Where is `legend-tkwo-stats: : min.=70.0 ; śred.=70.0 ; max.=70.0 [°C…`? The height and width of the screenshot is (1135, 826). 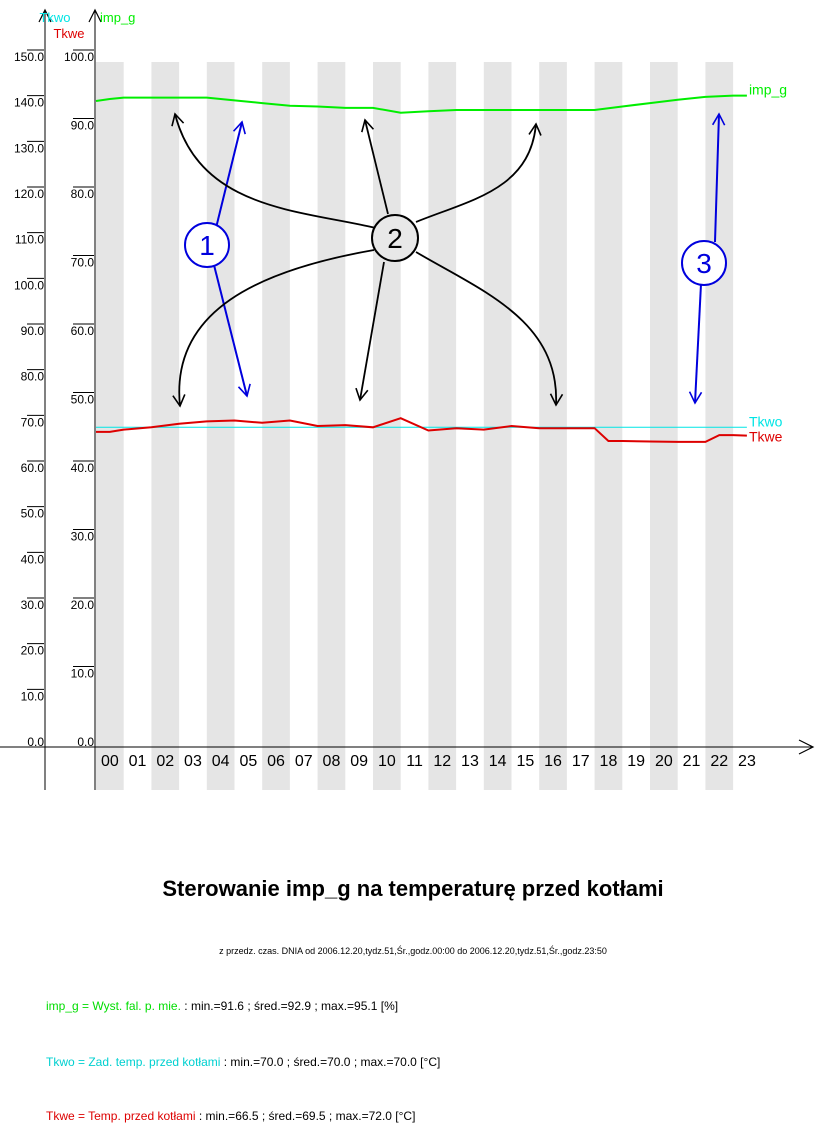
legend-tkwo-stats: : min.=70.0 ; śred.=70.0 ; max.=70.0 [°C… is located at coordinates (332, 1062).